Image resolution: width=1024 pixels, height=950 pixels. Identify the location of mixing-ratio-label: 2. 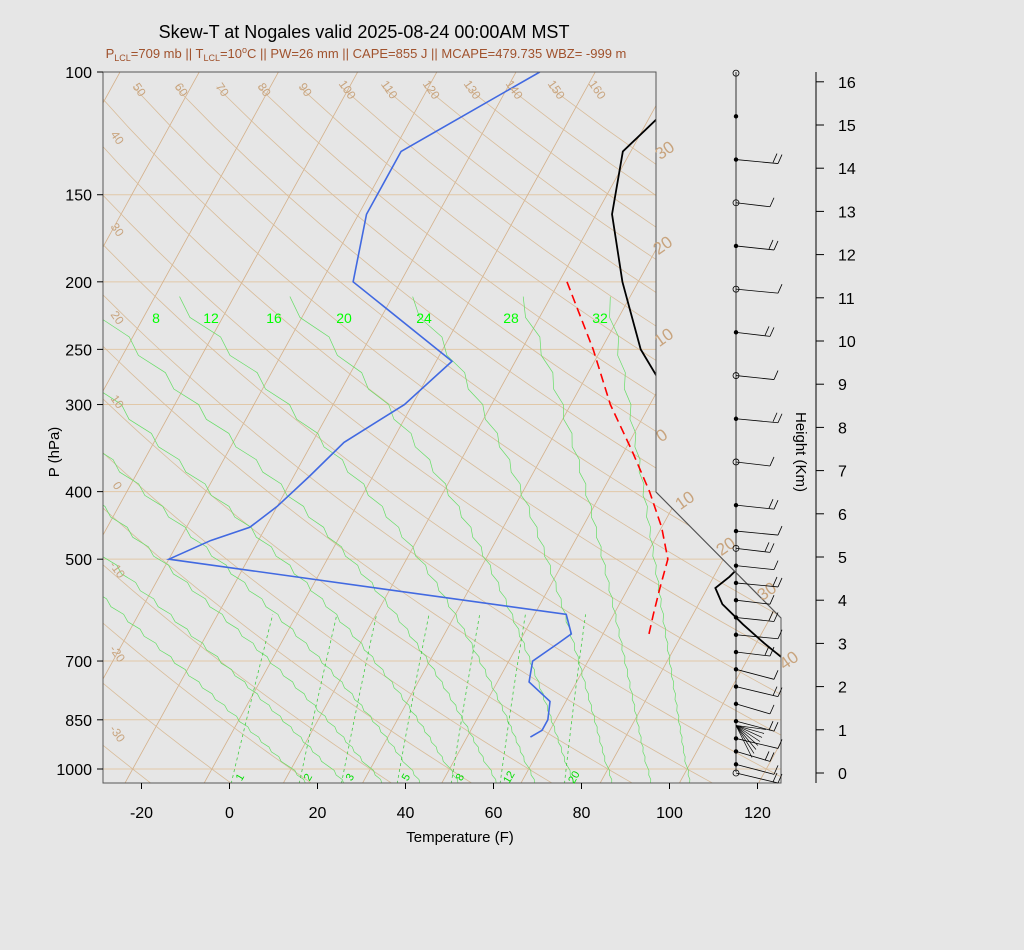
(308, 777).